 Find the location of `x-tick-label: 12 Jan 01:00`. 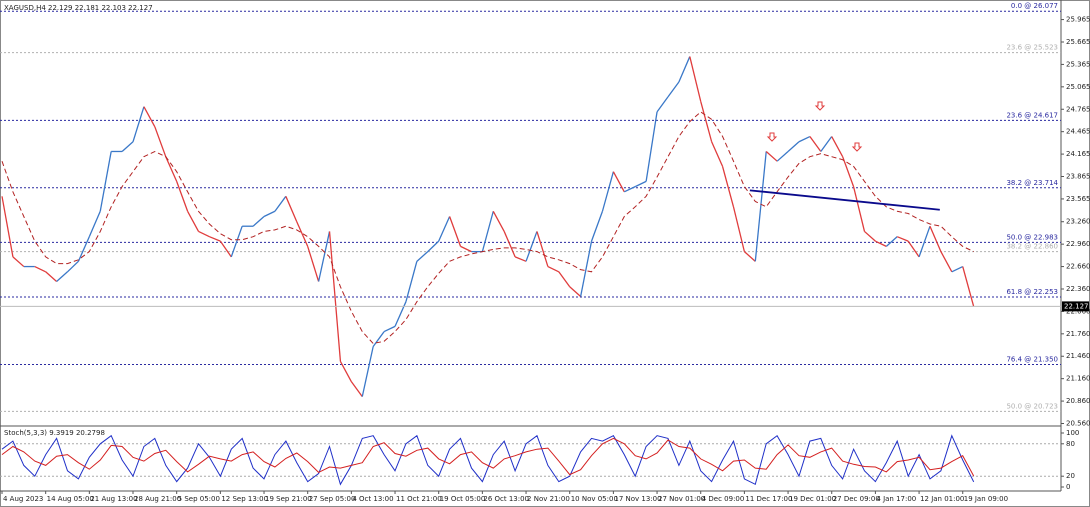

x-tick-label: 12 Jan 01:00 is located at coordinates (942, 499).